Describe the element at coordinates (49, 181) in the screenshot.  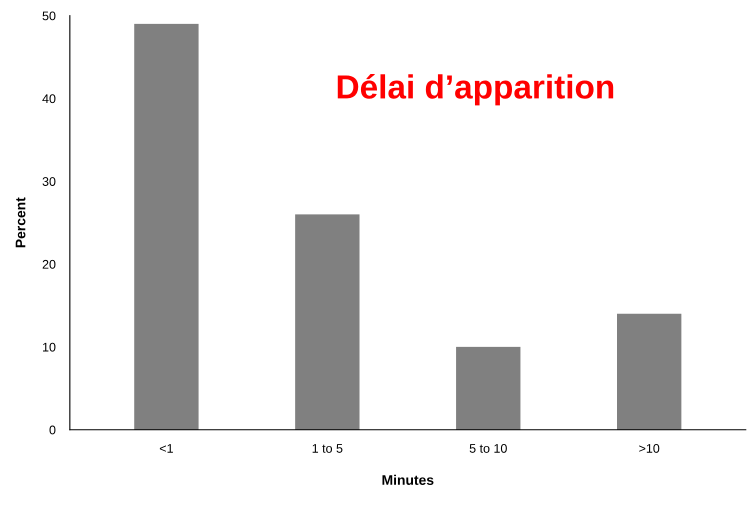
I see `y-tick-label: 30` at that location.